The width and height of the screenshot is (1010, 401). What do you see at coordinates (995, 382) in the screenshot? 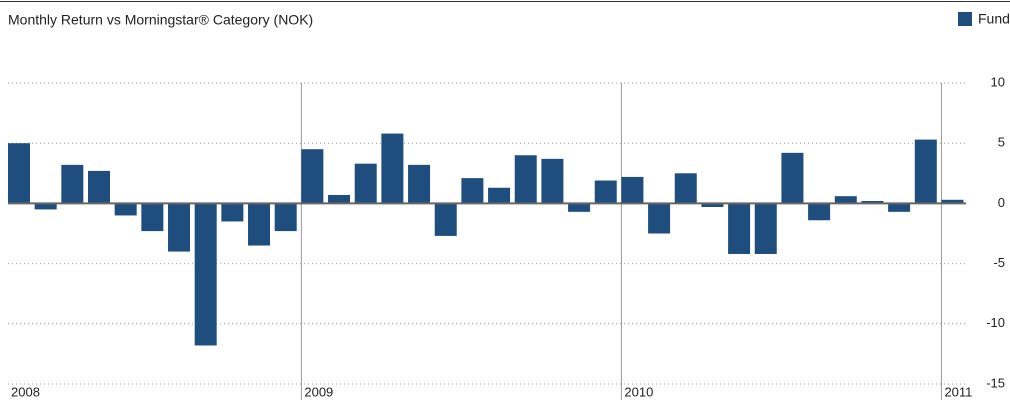
I see `y-tick-label: -15` at bounding box center [995, 382].